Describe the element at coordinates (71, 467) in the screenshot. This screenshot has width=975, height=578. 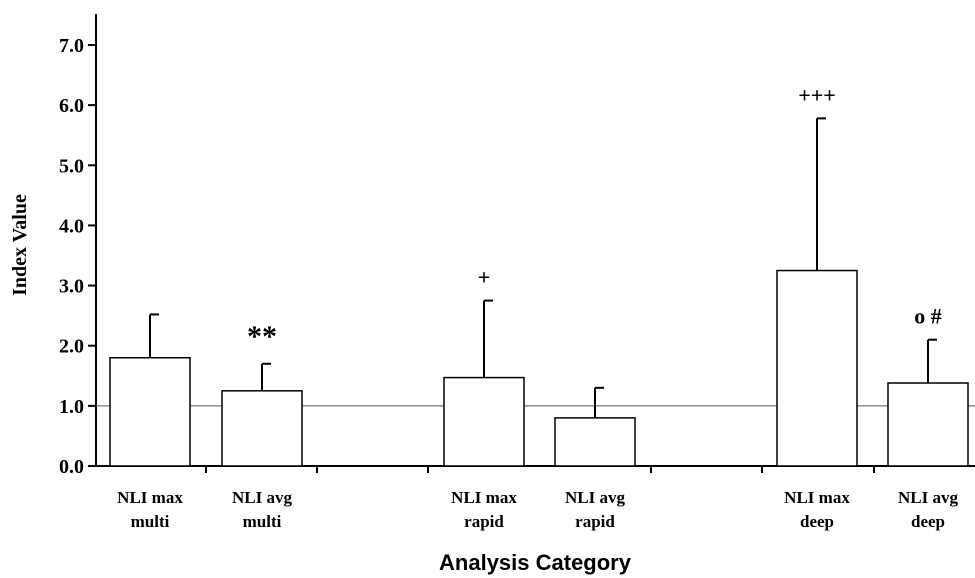
I see `y-tick-label: 0.0` at that location.